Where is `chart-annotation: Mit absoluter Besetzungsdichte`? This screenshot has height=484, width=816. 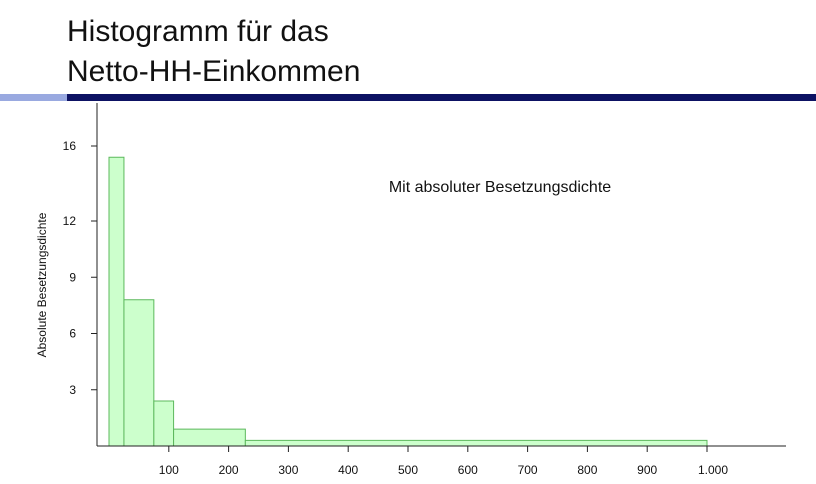
chart-annotation: Mit absoluter Besetzungsdichte is located at coordinates (500, 187).